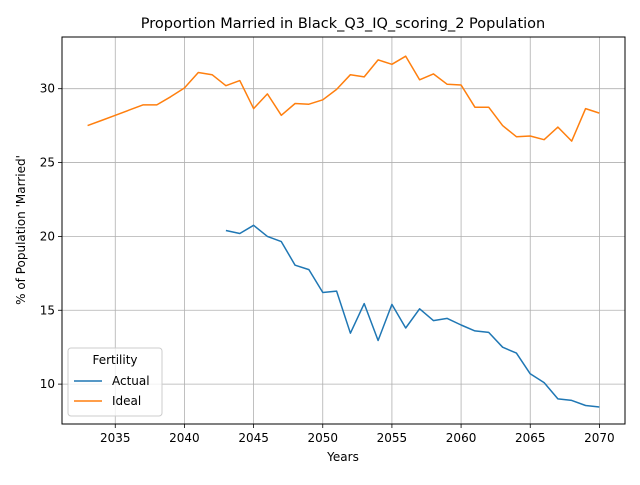 Image resolution: width=640 pixels, height=485 pixels. Describe the element at coordinates (184, 438) in the screenshot. I see `x-tick-label: 2040` at that location.